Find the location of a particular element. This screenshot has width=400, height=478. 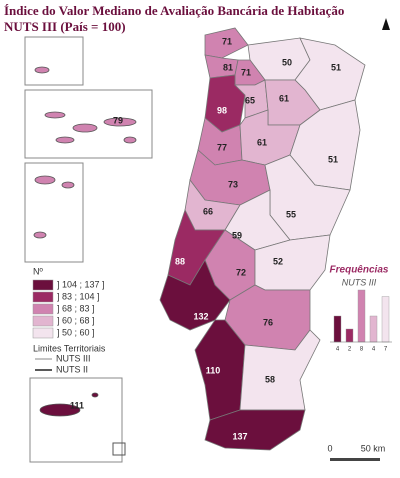

region-value: 55 is located at coordinates (291, 214).